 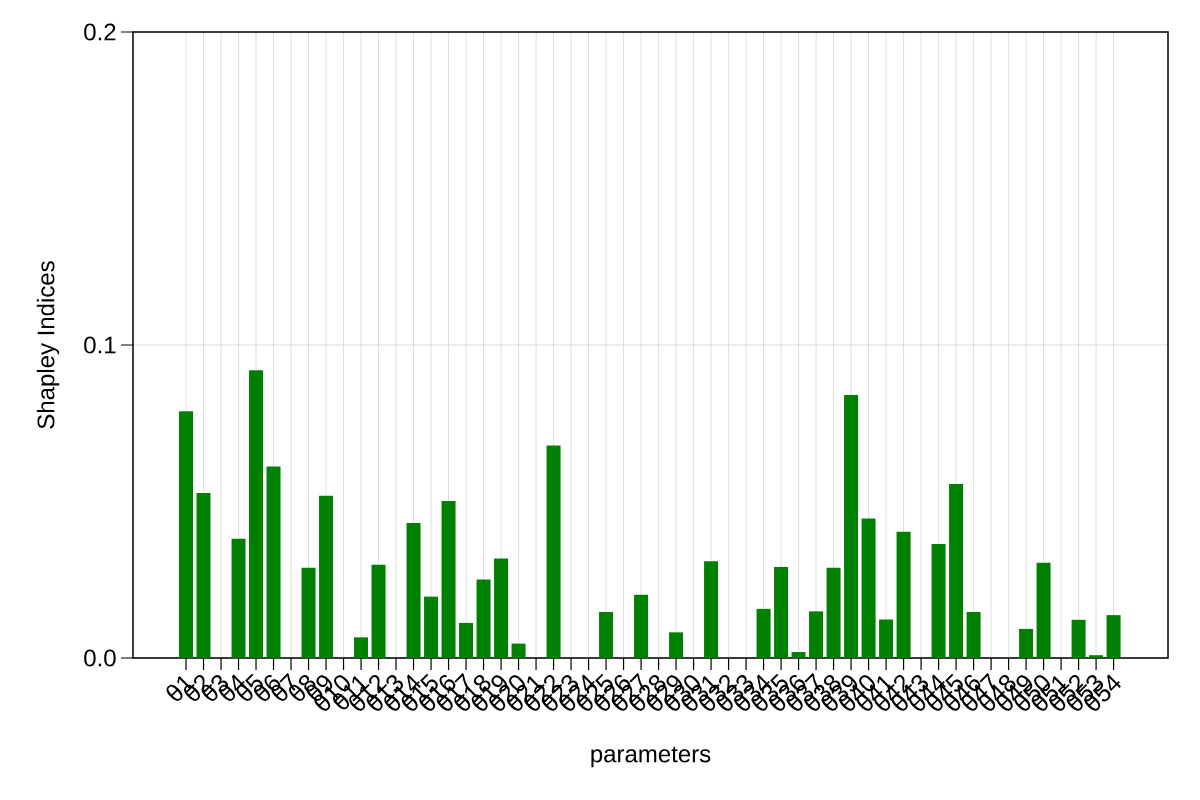 I want to click on y-tick-label: 0.1, so click(x=100, y=345).